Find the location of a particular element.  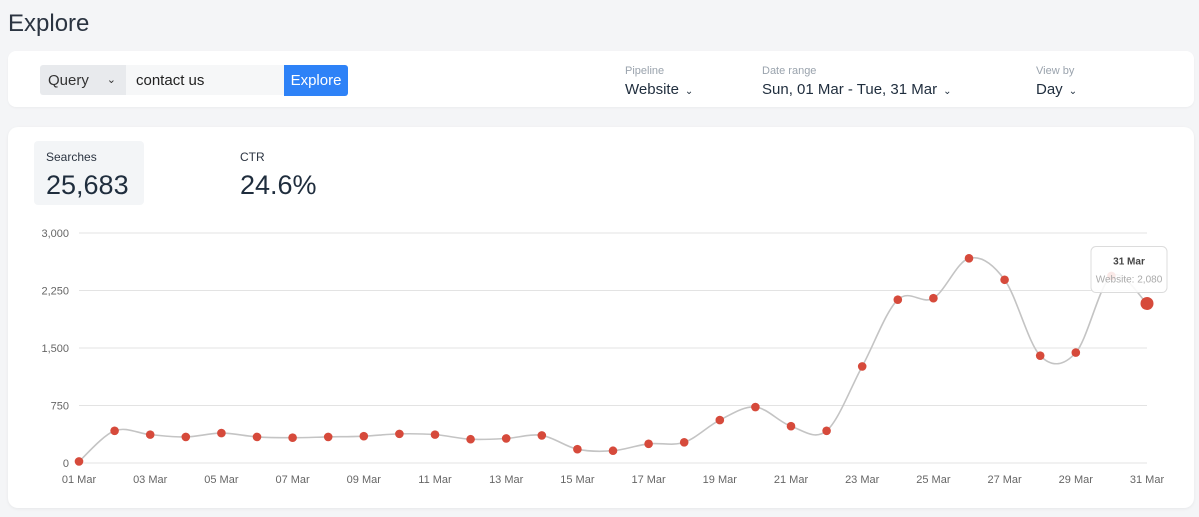

x-tick-label: 01 Mar is located at coordinates (79, 480).